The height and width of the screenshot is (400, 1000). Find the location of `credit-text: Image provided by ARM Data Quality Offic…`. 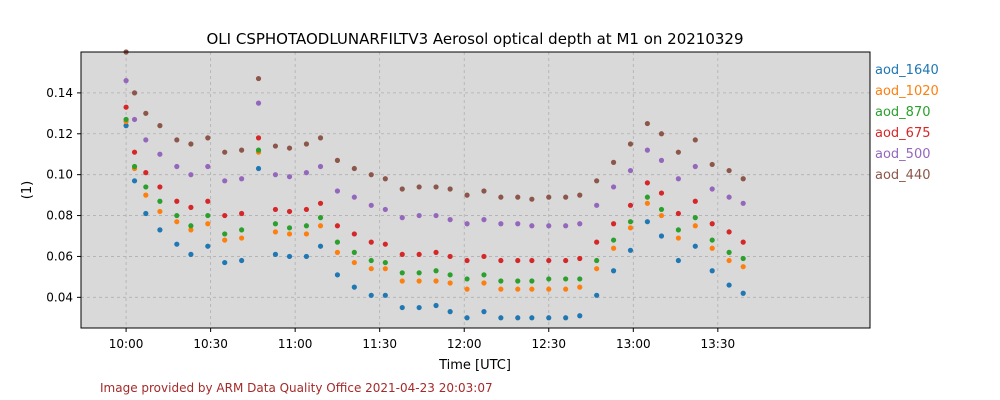

credit-text: Image provided by ARM Data Quality Offic… is located at coordinates (296, 388).